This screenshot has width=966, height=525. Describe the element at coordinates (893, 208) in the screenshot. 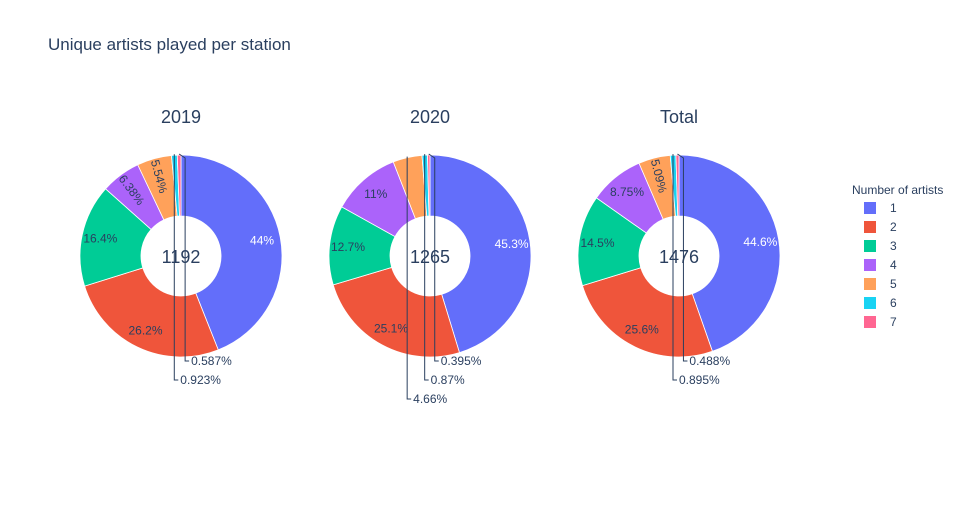

I see `legend-item-label: 1` at that location.